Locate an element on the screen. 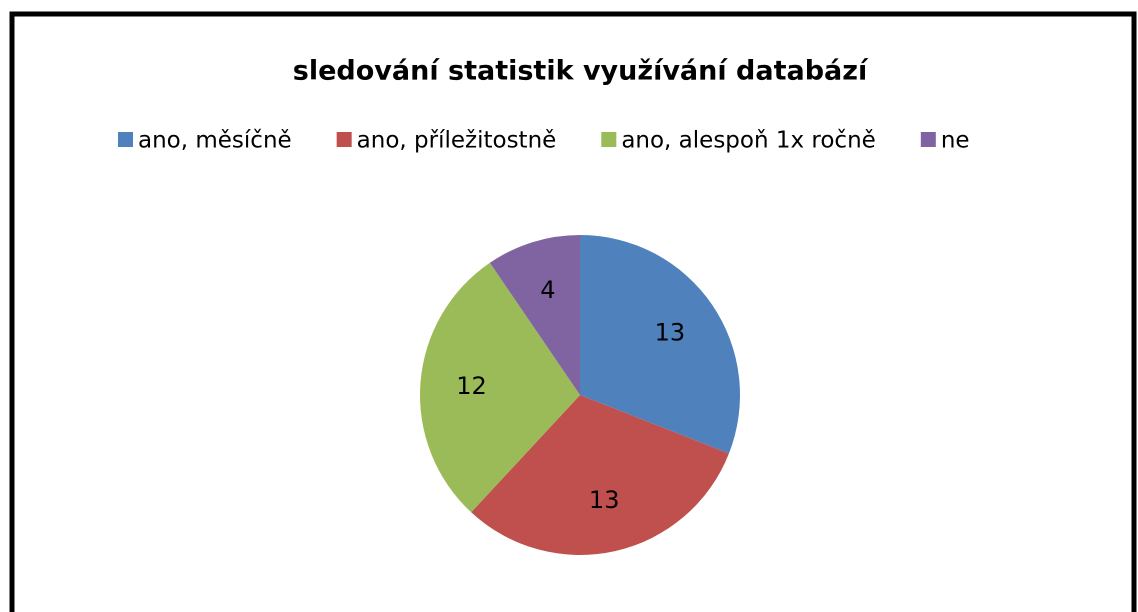 Image resolution: width=1138 pixels, height=612 pixels. legend-label: ano, alespoň 1x ročně is located at coordinates (748, 141).